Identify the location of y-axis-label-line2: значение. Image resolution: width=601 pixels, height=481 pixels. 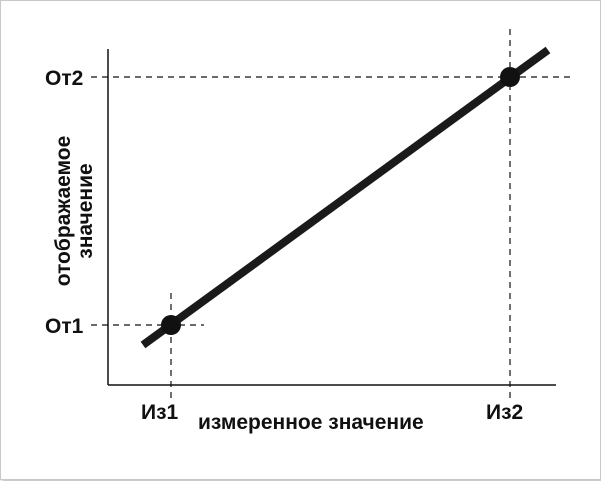
(85, 210).